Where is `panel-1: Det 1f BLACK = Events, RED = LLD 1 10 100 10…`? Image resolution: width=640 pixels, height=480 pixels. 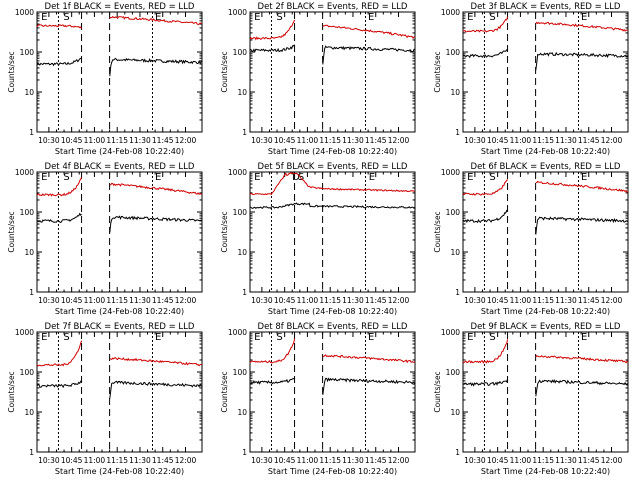
panel-1: Det 1f BLACK = Events, RED = LLD 1 10 100 10… is located at coordinates (105, 79).